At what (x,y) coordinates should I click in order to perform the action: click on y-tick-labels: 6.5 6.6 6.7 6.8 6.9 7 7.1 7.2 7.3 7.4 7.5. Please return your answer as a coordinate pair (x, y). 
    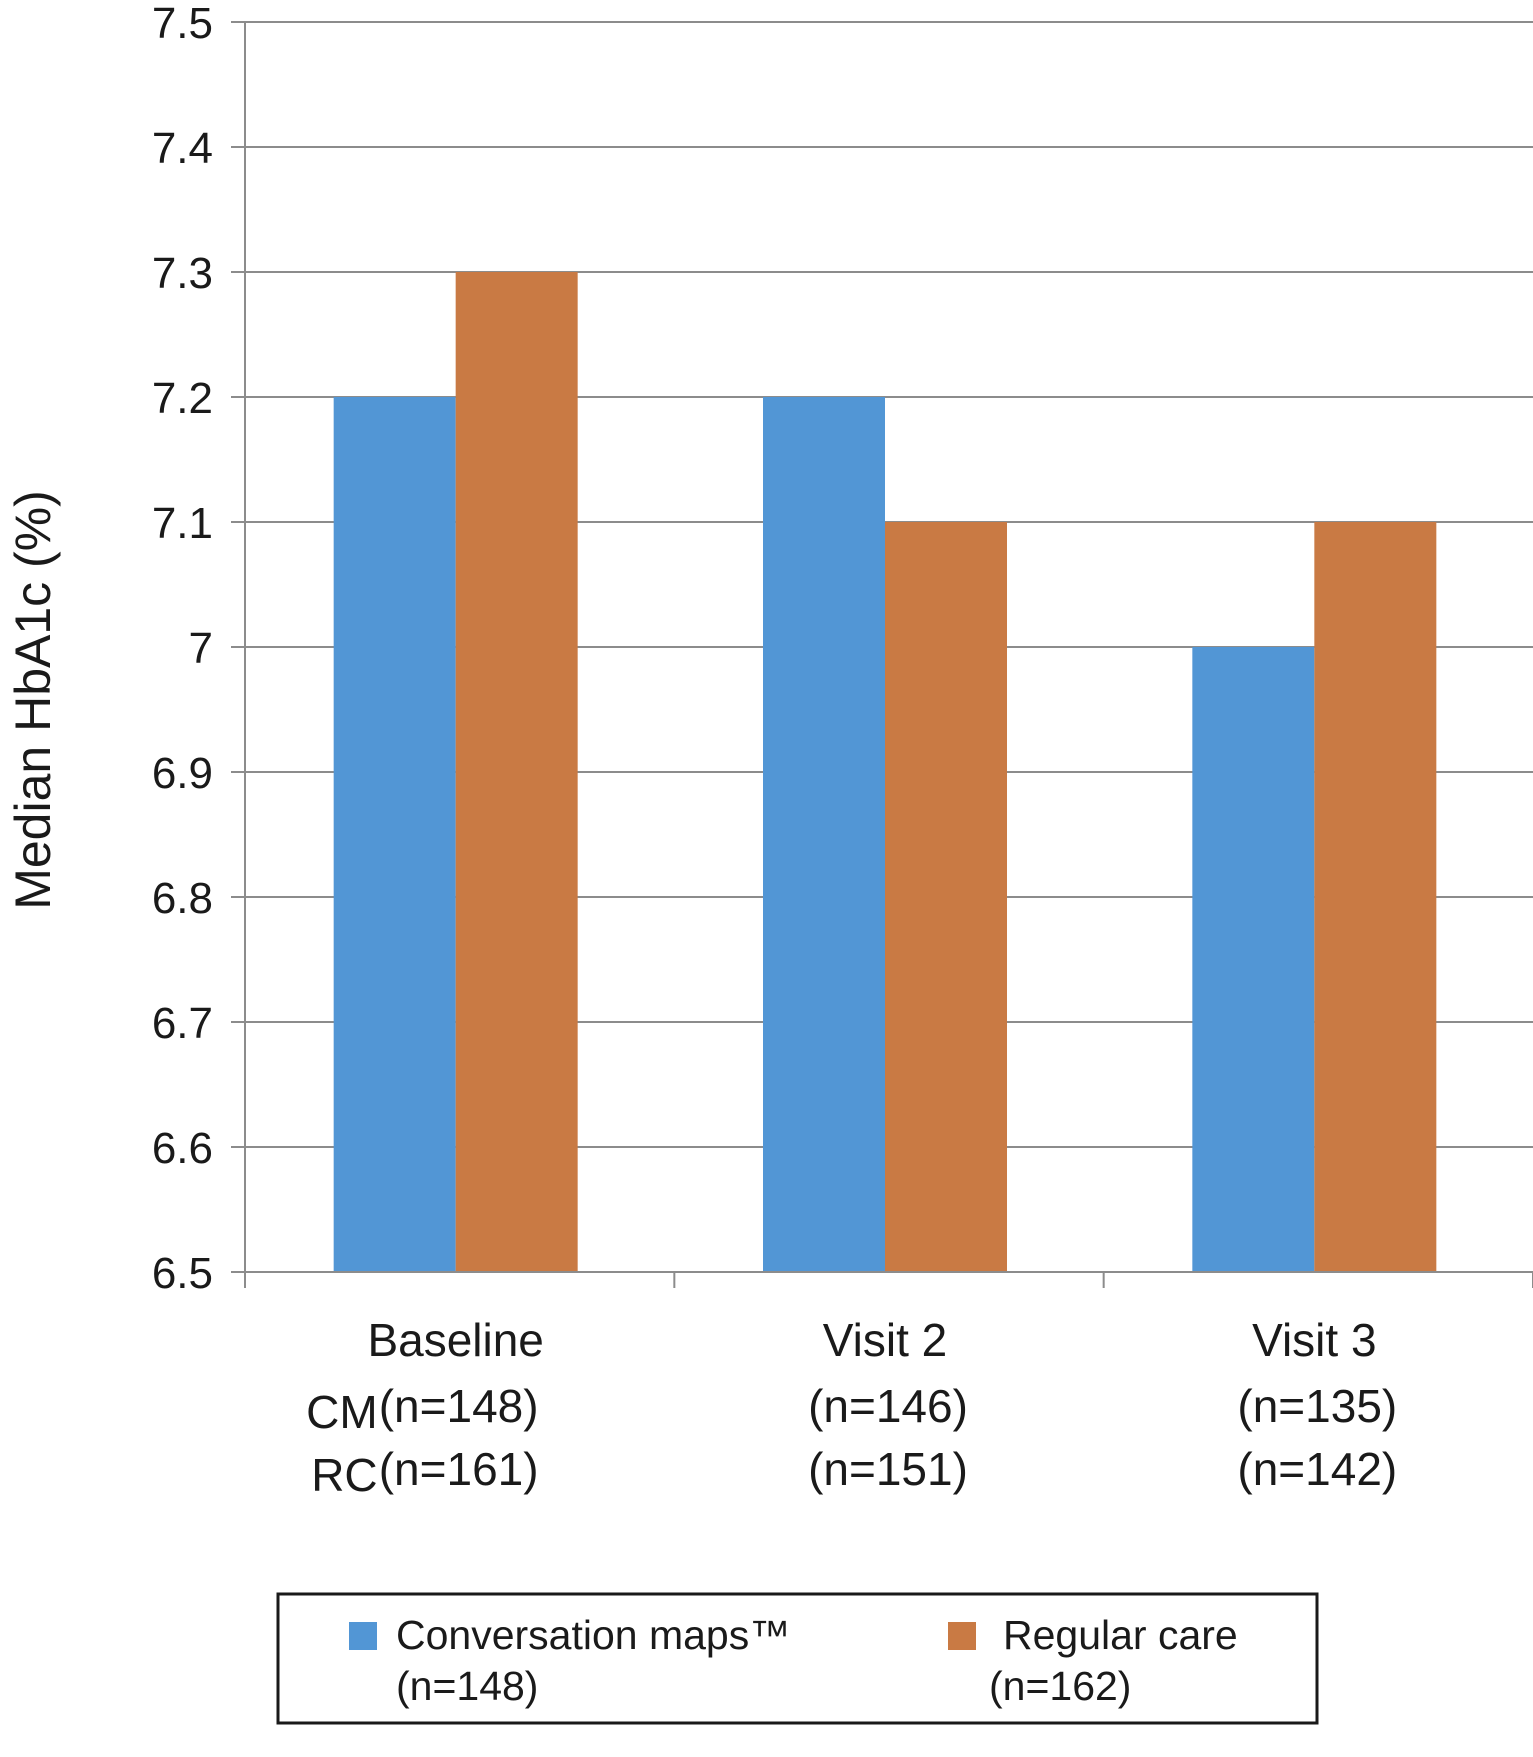
    Looking at the image, I should click on (182, 649).